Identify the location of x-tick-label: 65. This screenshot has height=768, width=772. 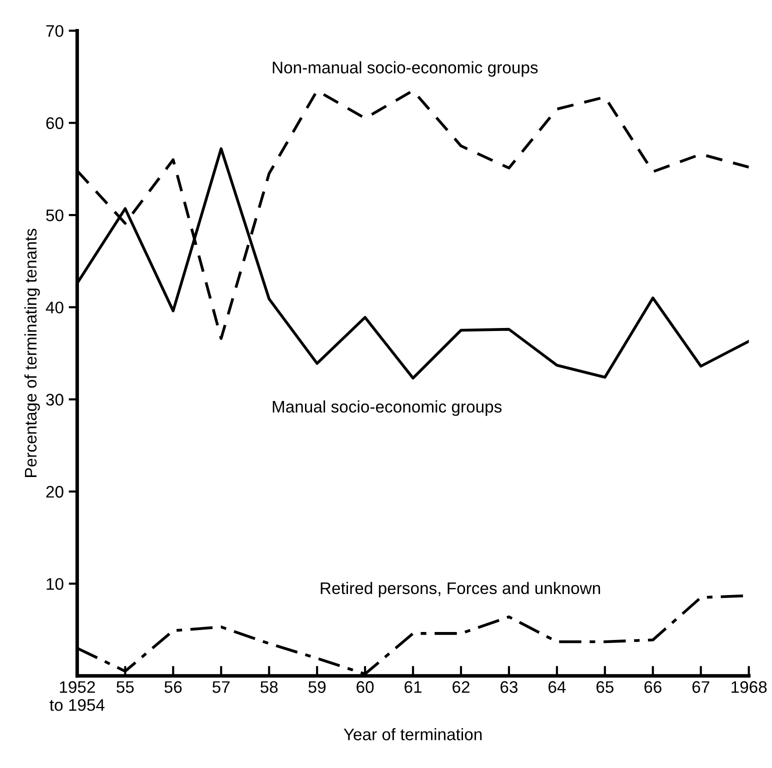
(605, 687).